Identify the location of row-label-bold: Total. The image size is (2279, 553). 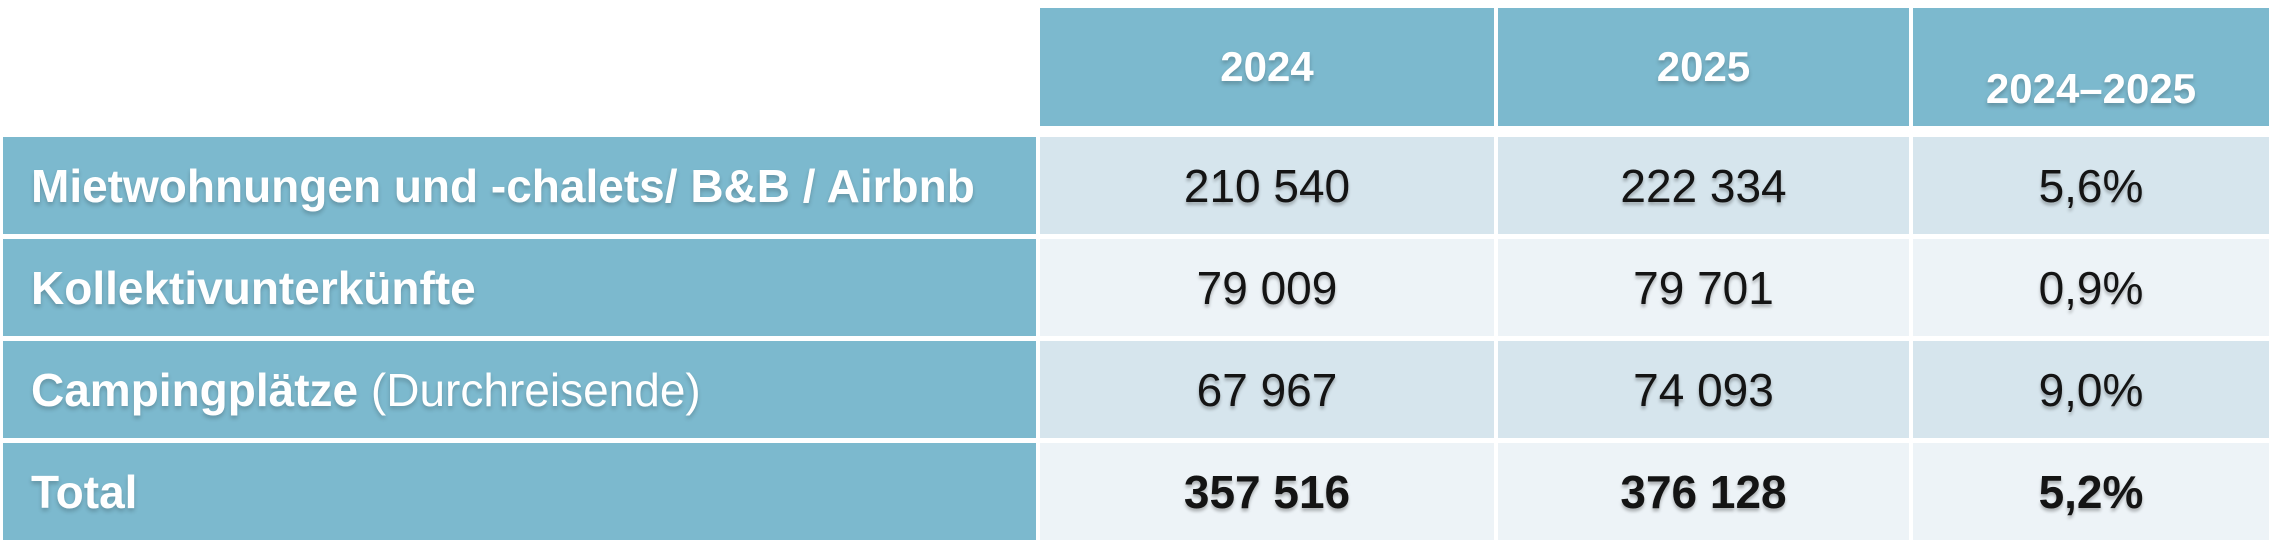
(84, 491).